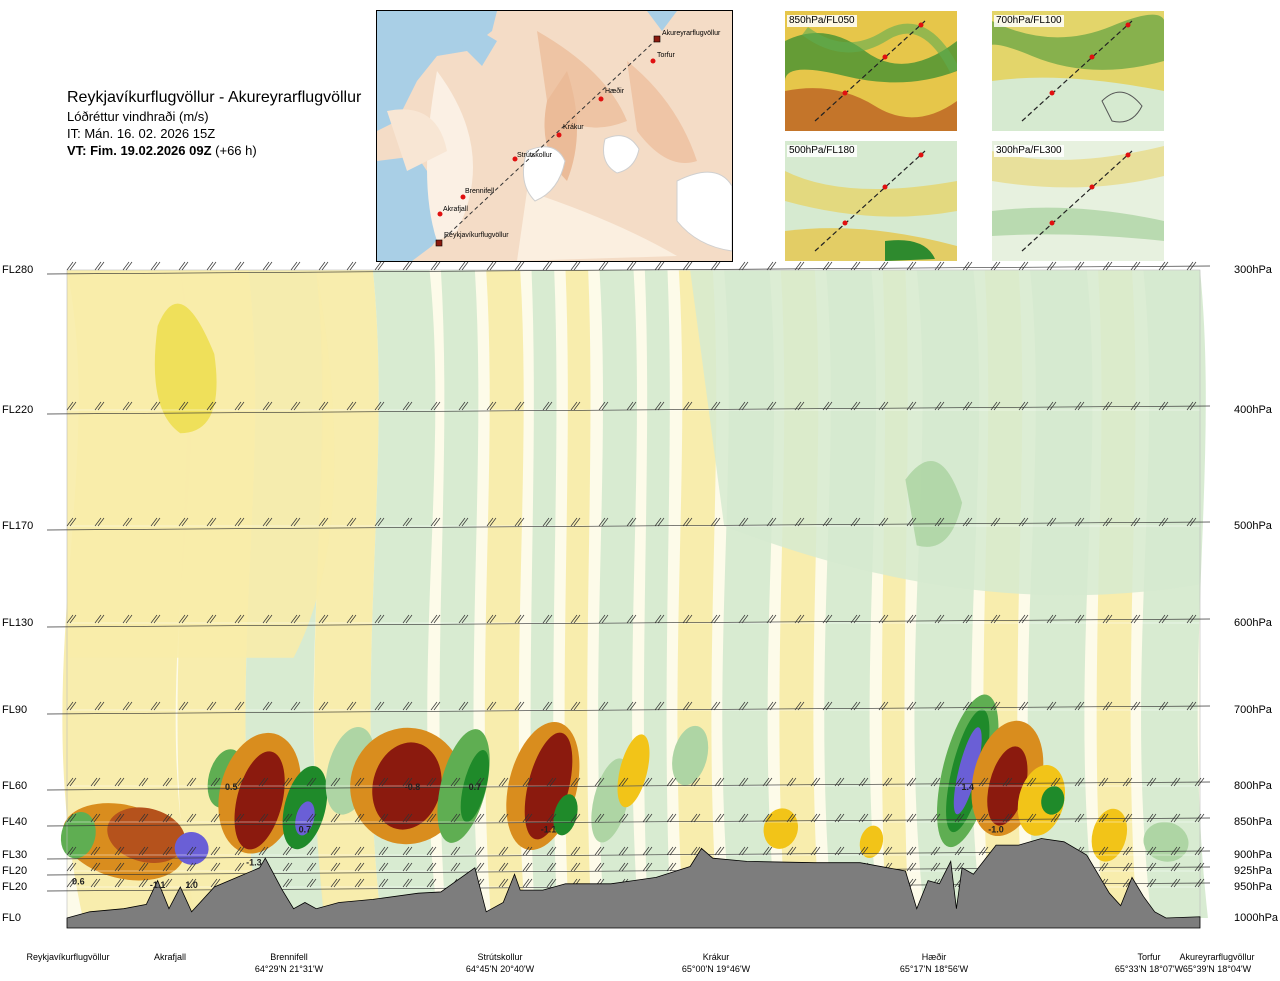 This screenshot has height=981, width=1280. Describe the element at coordinates (11, 918) in the screenshot. I see `flight-level-label: FL0` at that location.